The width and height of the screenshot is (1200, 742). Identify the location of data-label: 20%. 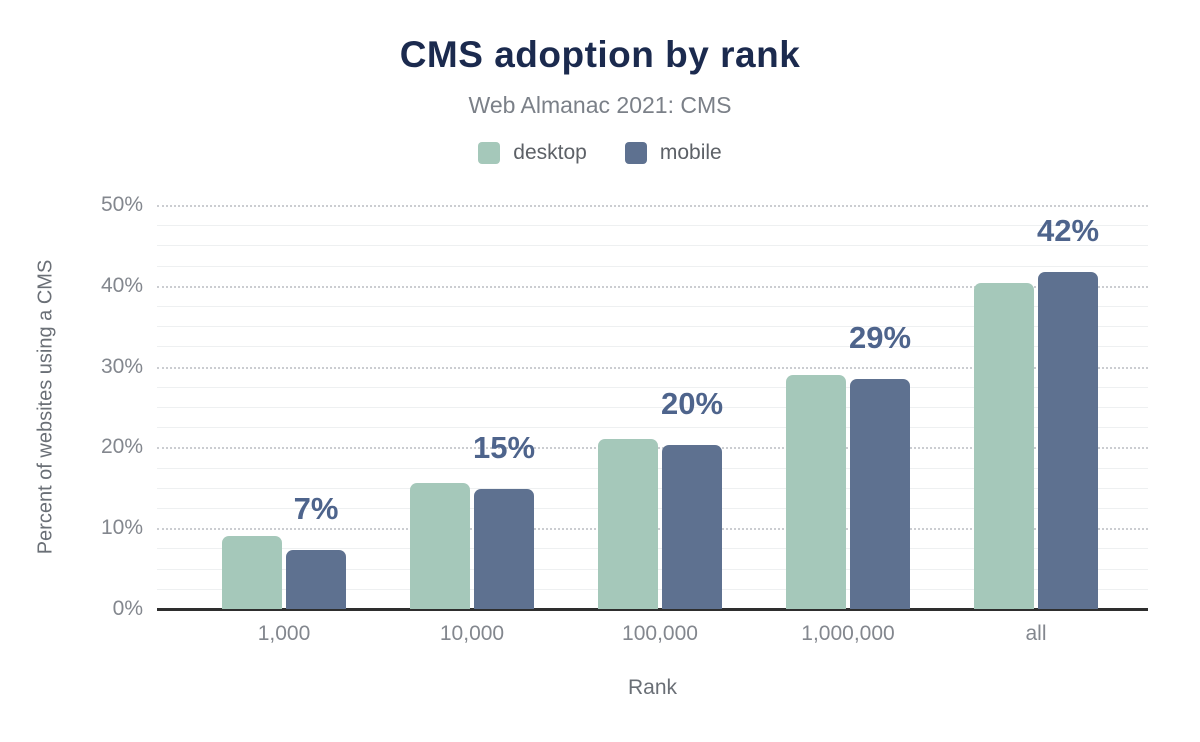
(692, 403).